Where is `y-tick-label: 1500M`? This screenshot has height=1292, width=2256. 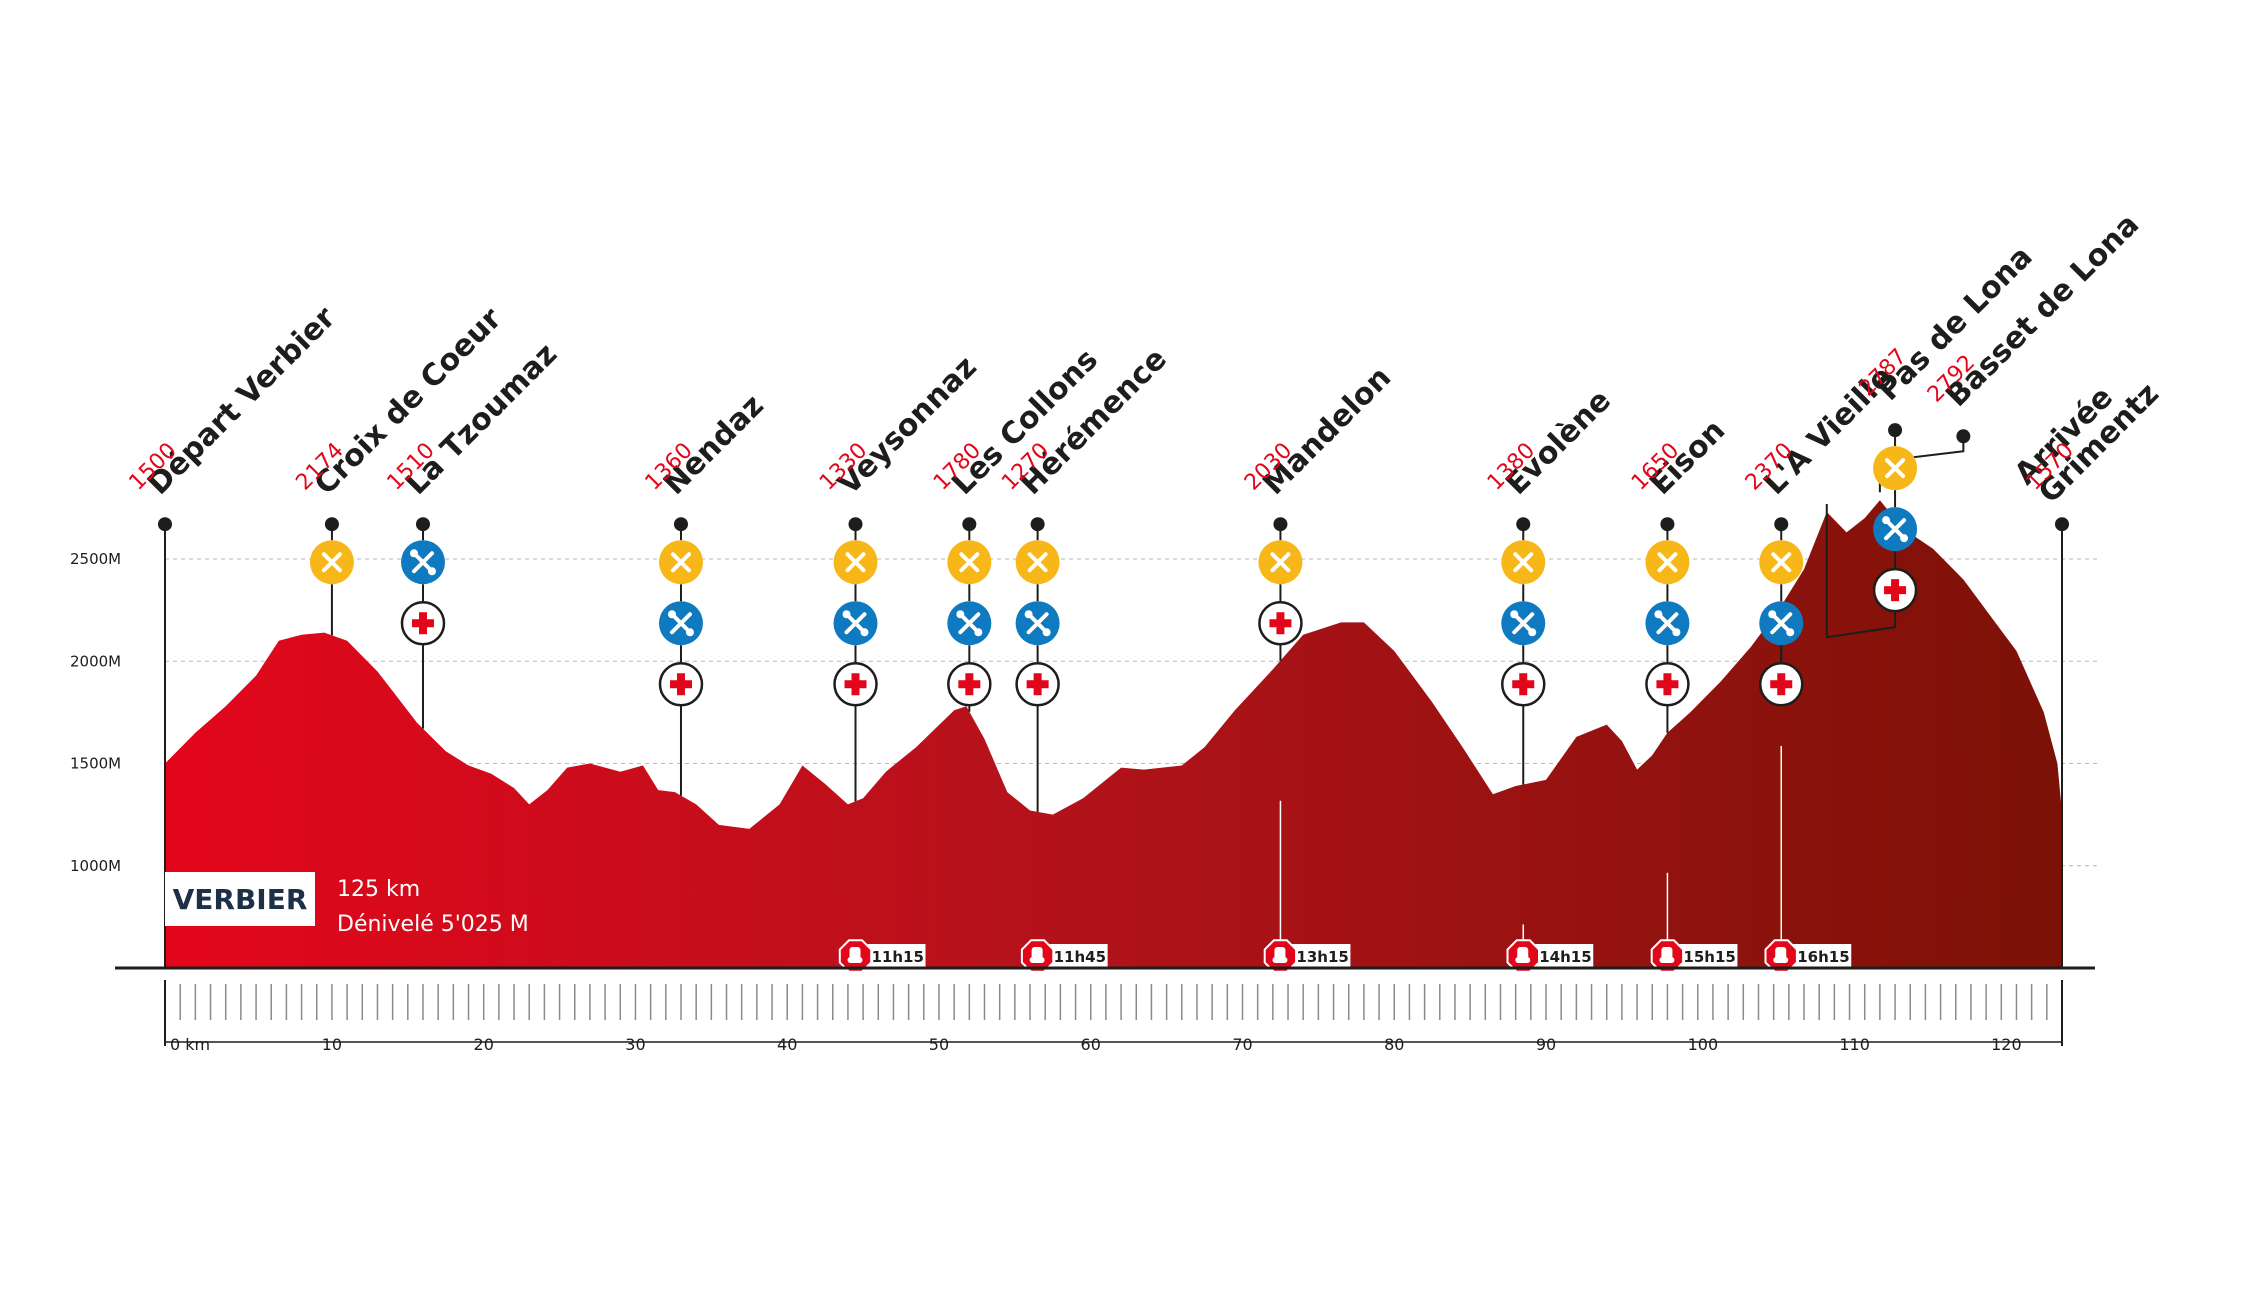 y-tick-label: 1500M is located at coordinates (95, 764).